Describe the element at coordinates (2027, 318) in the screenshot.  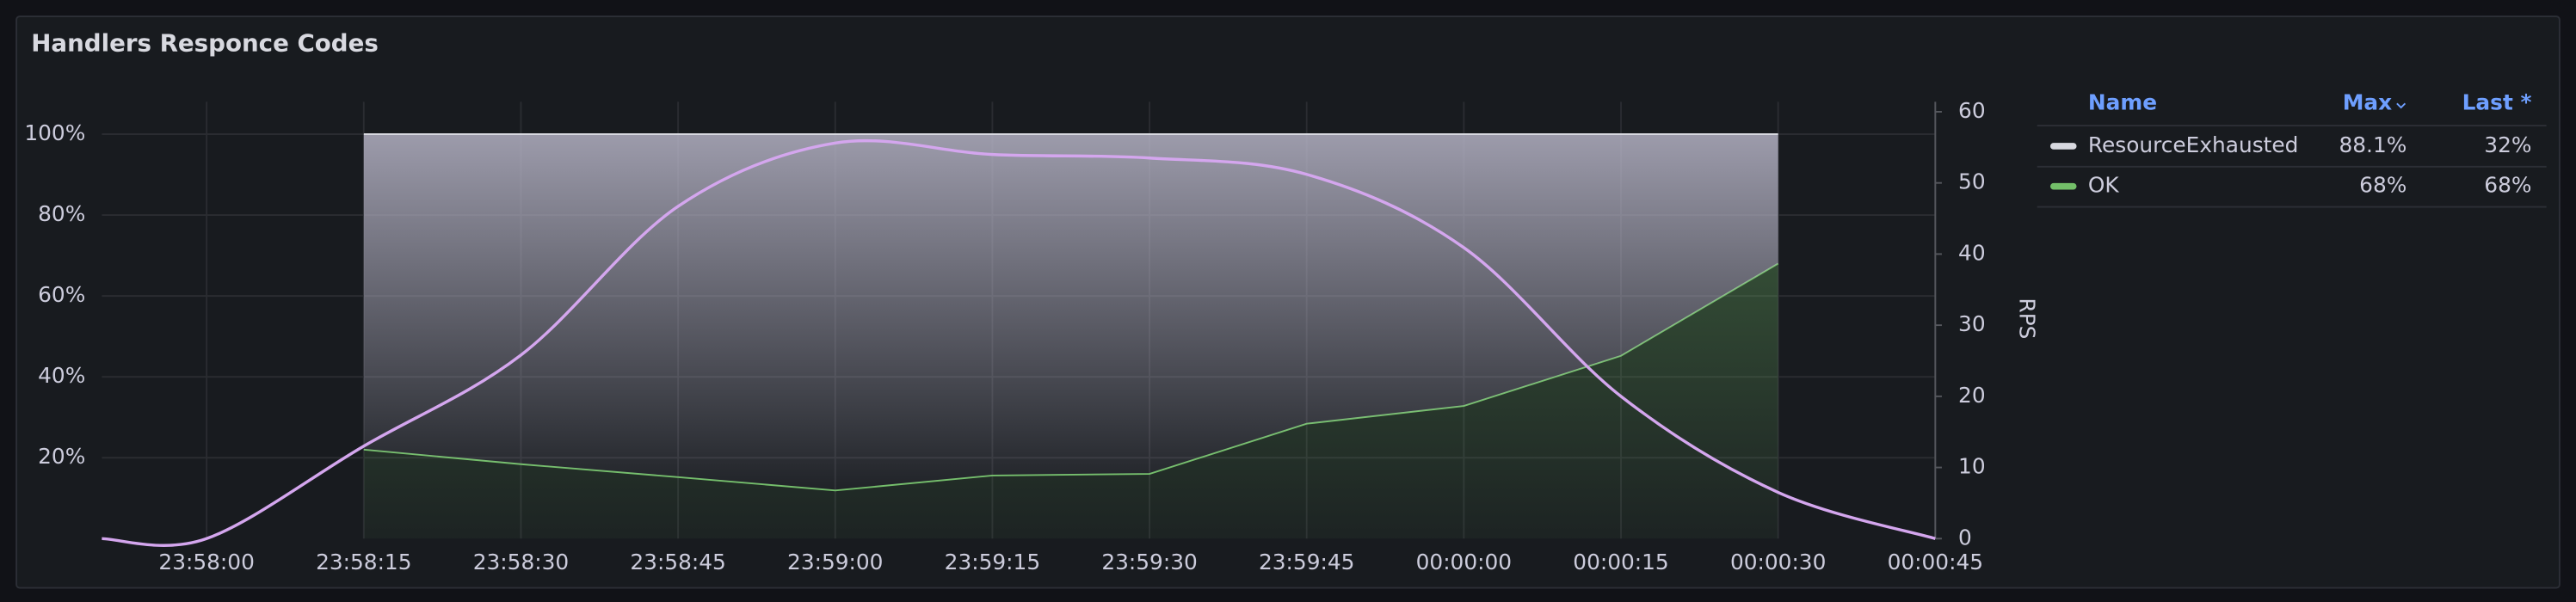
I see `y2-axis-label: RPS` at that location.